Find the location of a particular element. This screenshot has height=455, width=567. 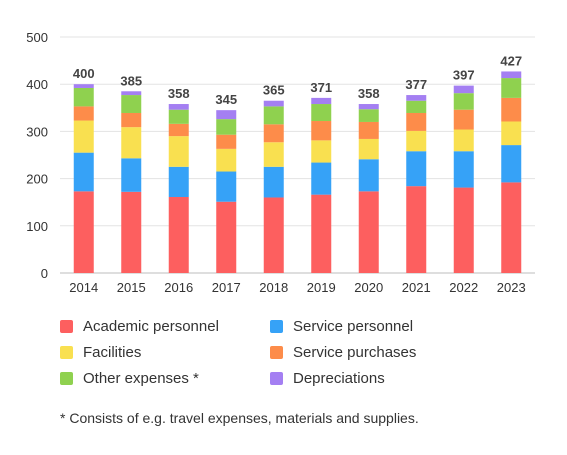

legend-label: Service purchases is located at coordinates (355, 352).